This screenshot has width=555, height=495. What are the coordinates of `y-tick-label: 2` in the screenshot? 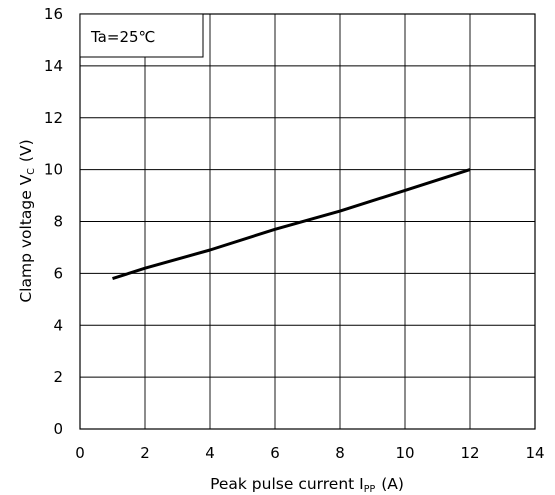 It's located at (58, 377).